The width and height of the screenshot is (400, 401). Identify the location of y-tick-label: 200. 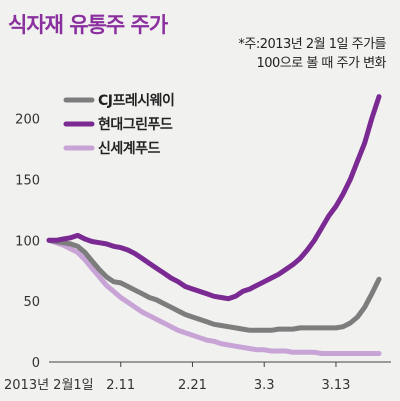
(27, 120).